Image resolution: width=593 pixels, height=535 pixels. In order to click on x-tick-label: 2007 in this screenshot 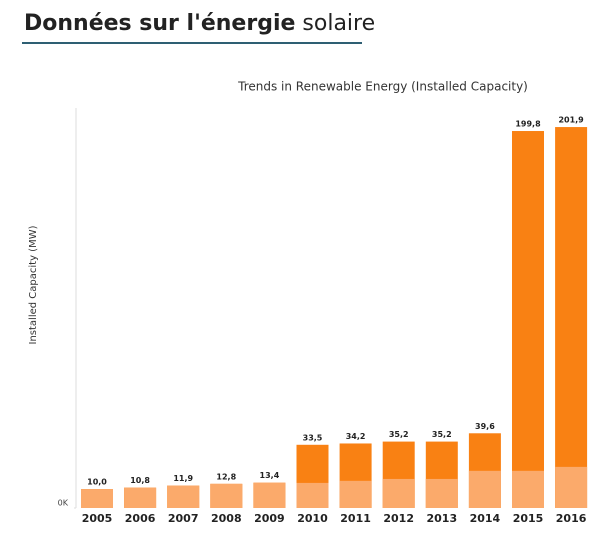, I will do `click(183, 518)`.